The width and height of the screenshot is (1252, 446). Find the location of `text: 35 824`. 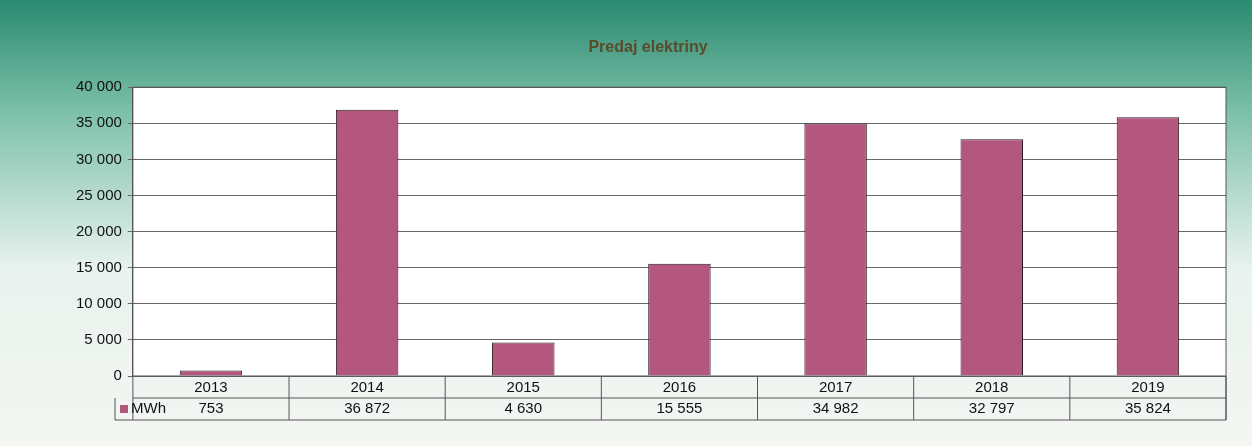

text: 35 824 is located at coordinates (1147, 408).